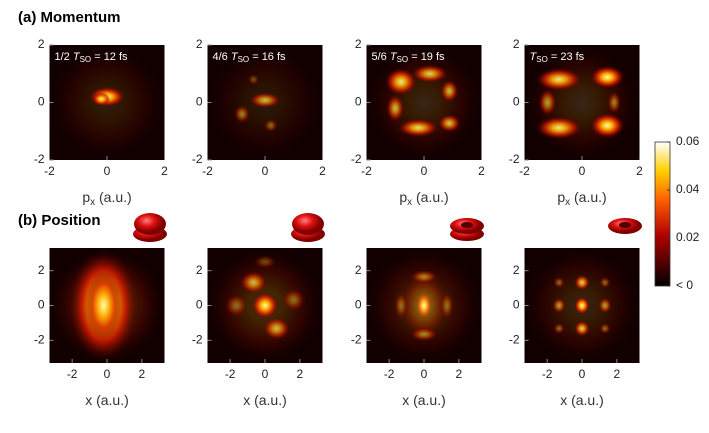  I want to click on section-label: (b) Position, so click(59, 220).